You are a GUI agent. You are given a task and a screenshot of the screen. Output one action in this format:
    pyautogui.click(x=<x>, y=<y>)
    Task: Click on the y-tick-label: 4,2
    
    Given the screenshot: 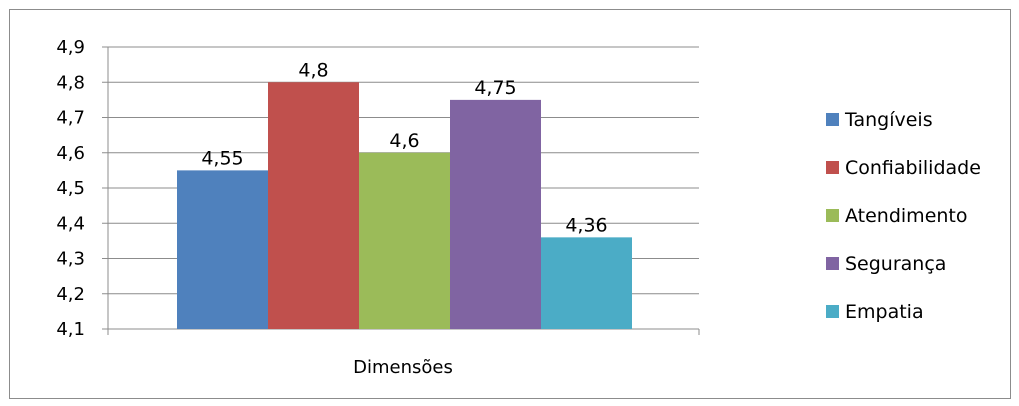 What is the action you would take?
    pyautogui.click(x=70, y=294)
    